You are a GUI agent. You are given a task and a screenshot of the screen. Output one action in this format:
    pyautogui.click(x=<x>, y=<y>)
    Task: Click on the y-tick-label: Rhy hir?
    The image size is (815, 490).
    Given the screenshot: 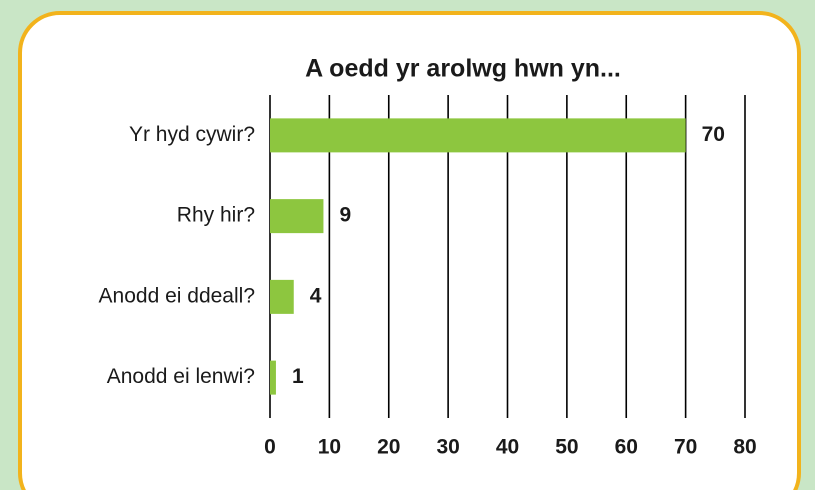 What is the action you would take?
    pyautogui.click(x=216, y=215)
    